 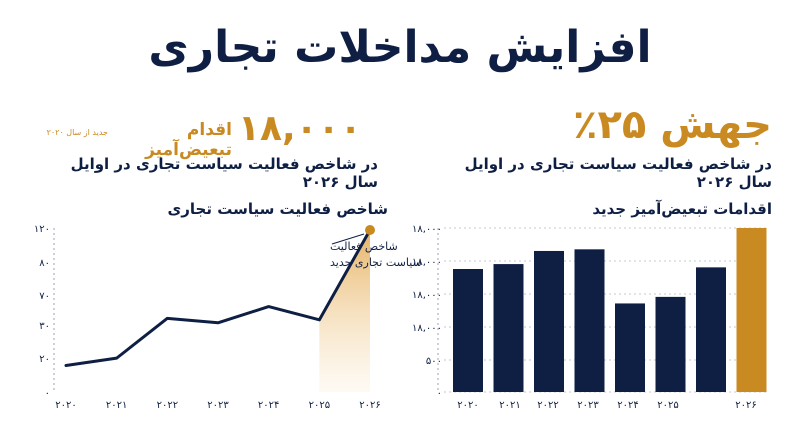 What do you see at coordinates (376, 262) in the screenshot?
I see `annotation-label: سیاست تجاری جدید` at bounding box center [376, 262].